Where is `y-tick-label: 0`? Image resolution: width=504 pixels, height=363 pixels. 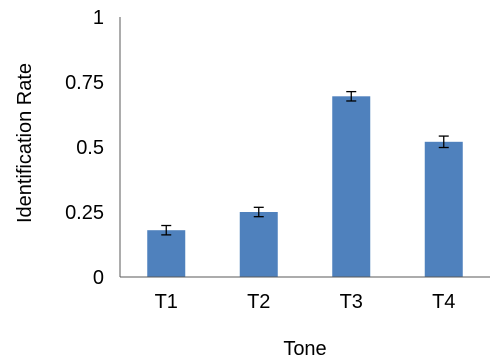
y-tick-label: 0 is located at coordinates (98, 278).